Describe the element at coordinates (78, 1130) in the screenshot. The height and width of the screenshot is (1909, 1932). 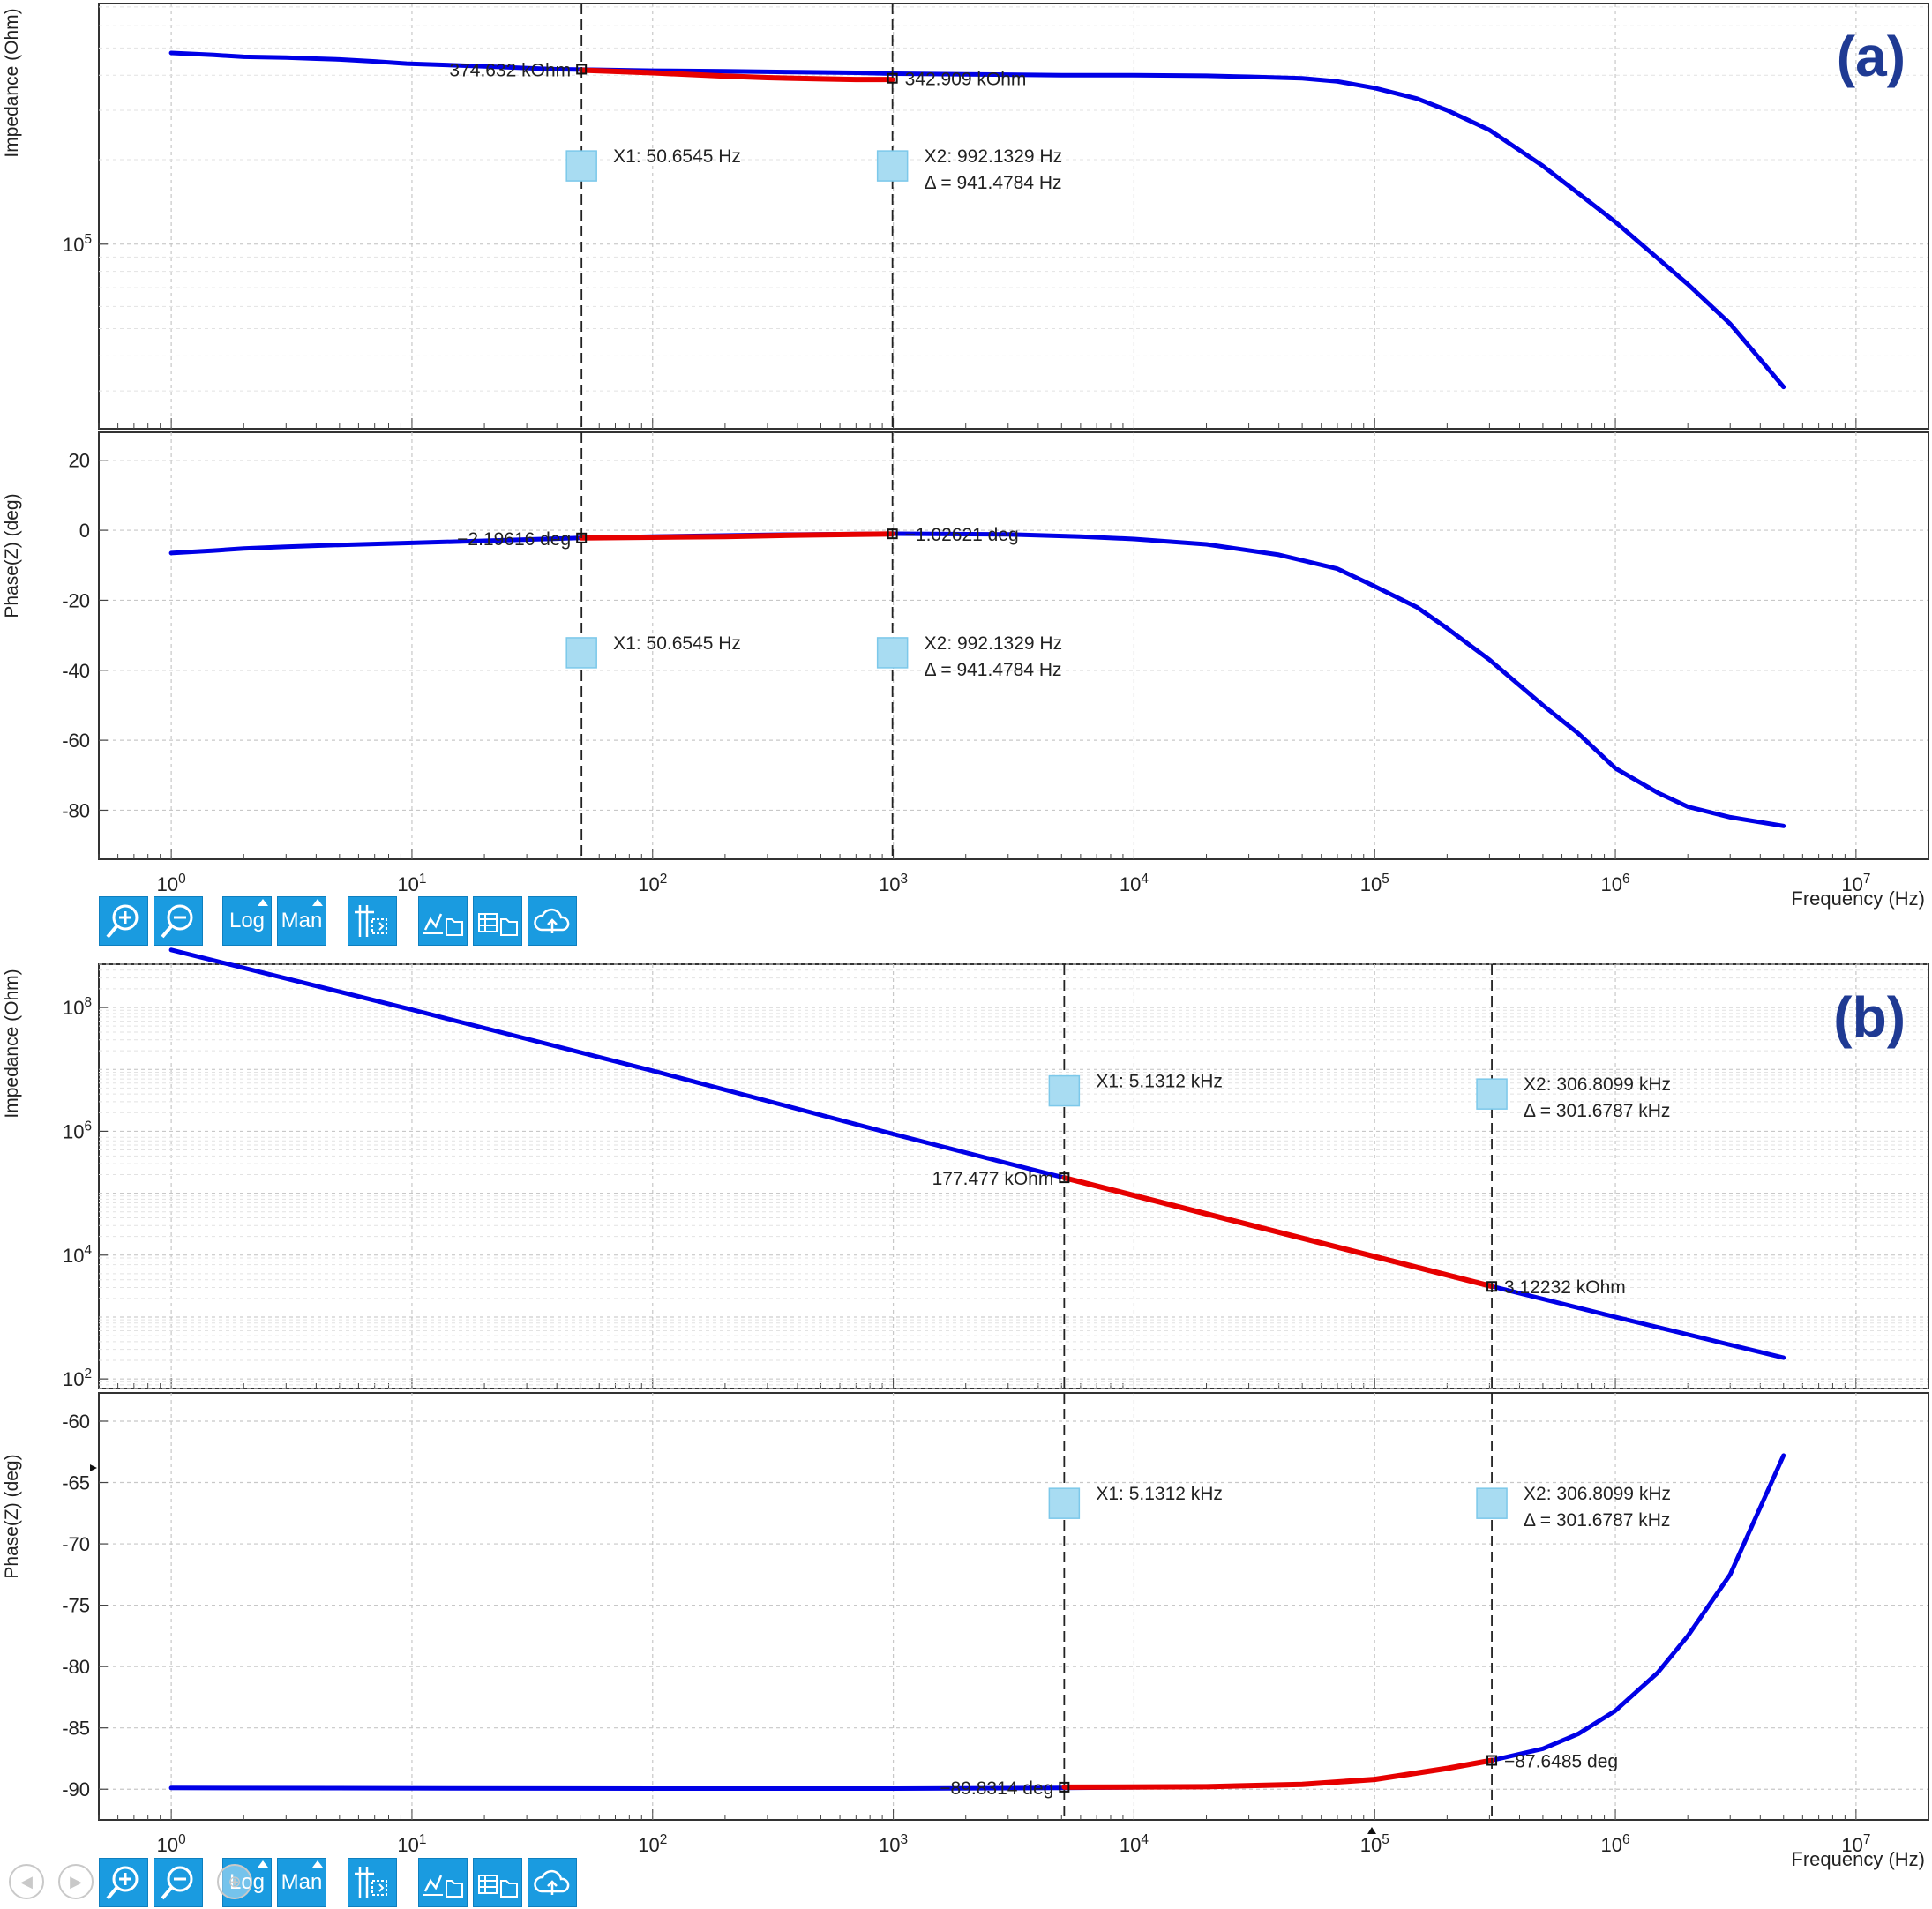
I see `y-tick-label: 10⁶` at that location.